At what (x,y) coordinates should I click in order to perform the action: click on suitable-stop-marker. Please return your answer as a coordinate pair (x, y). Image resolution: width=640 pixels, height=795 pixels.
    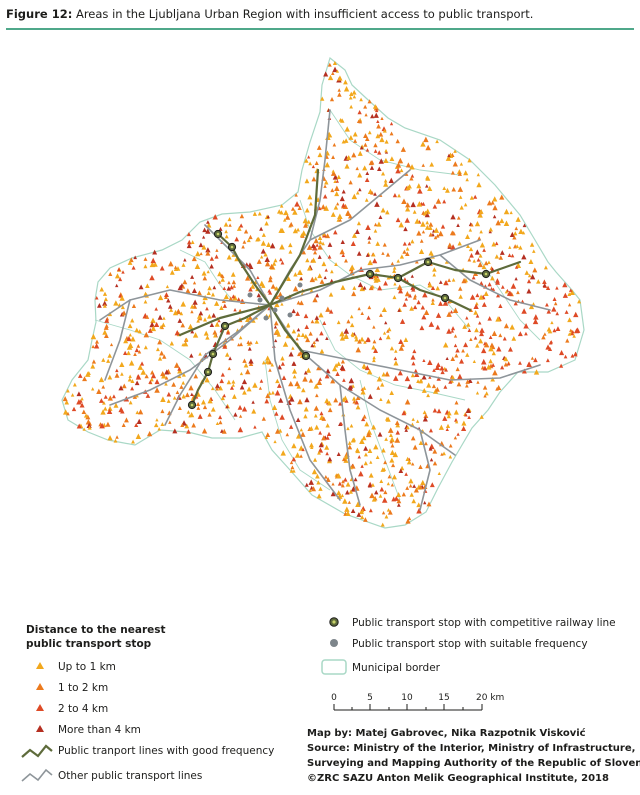
    Looking at the image, I should click on (300, 285).